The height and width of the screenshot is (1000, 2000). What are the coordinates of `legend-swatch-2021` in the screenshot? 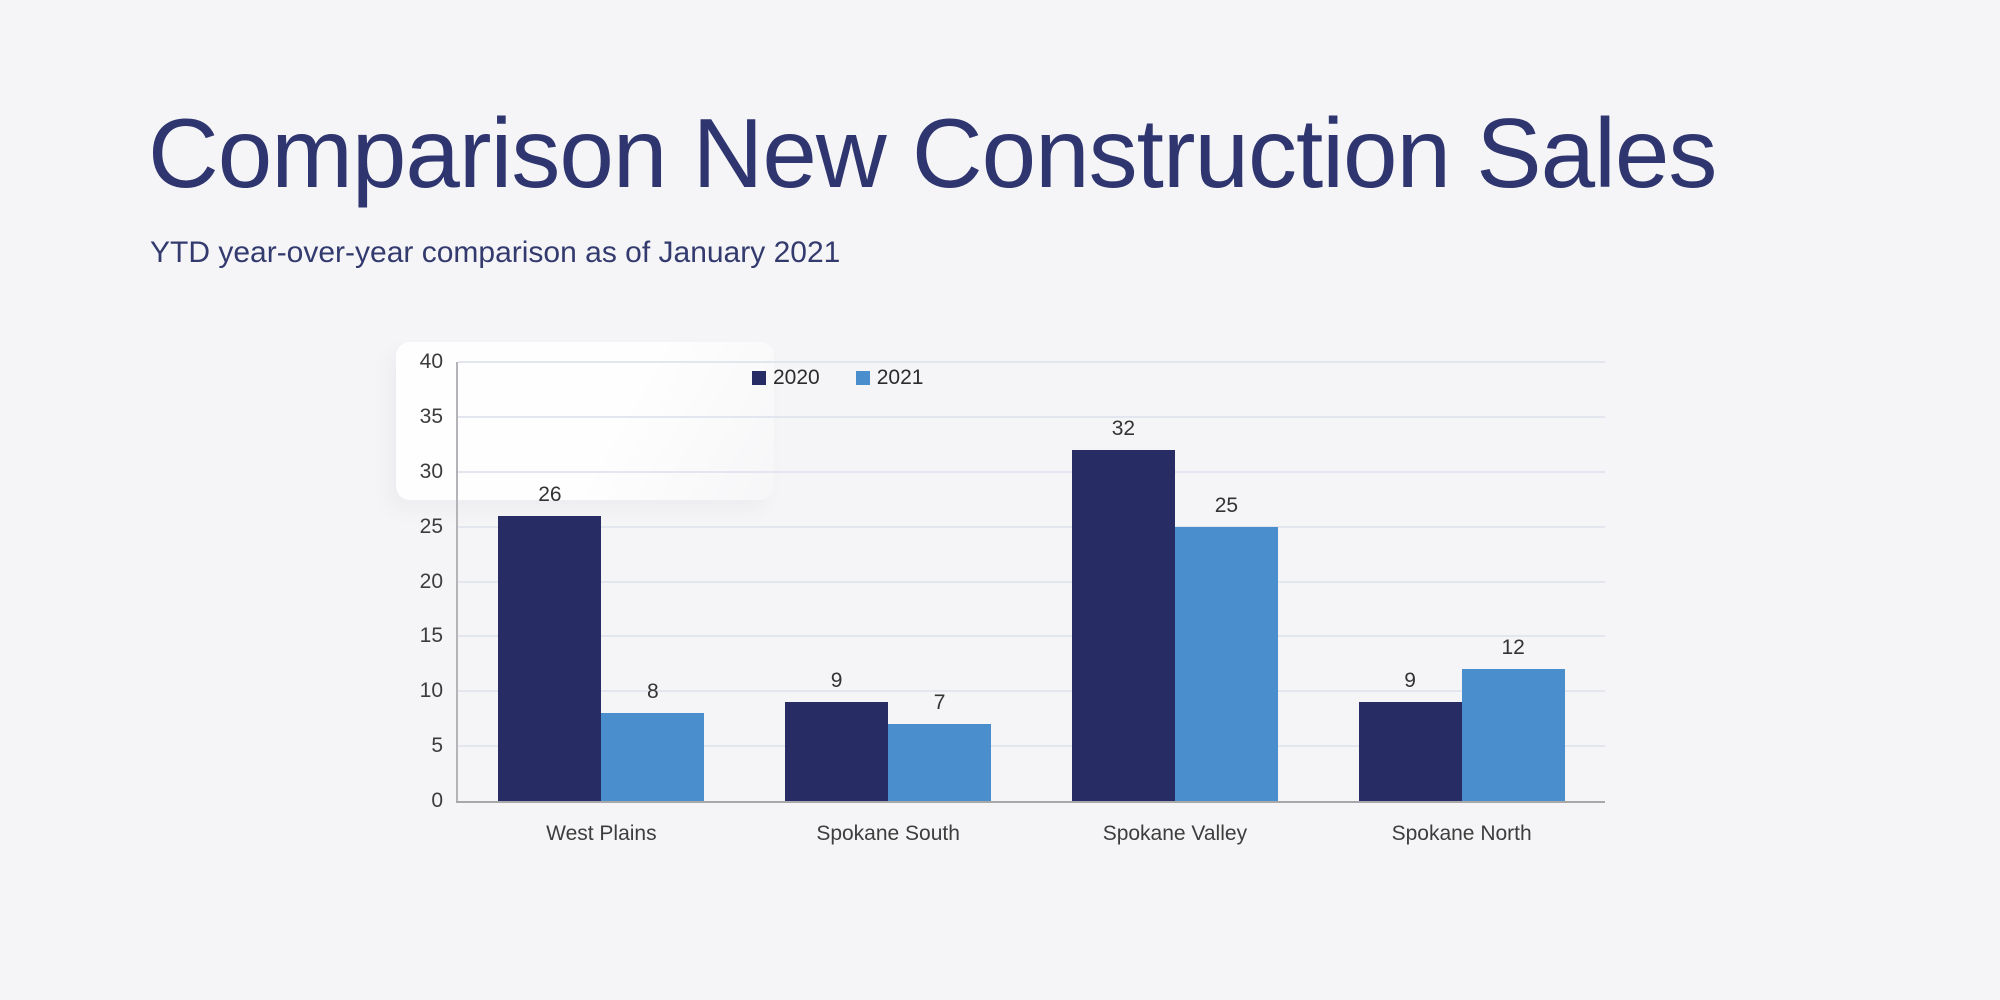 It's located at (862, 378).